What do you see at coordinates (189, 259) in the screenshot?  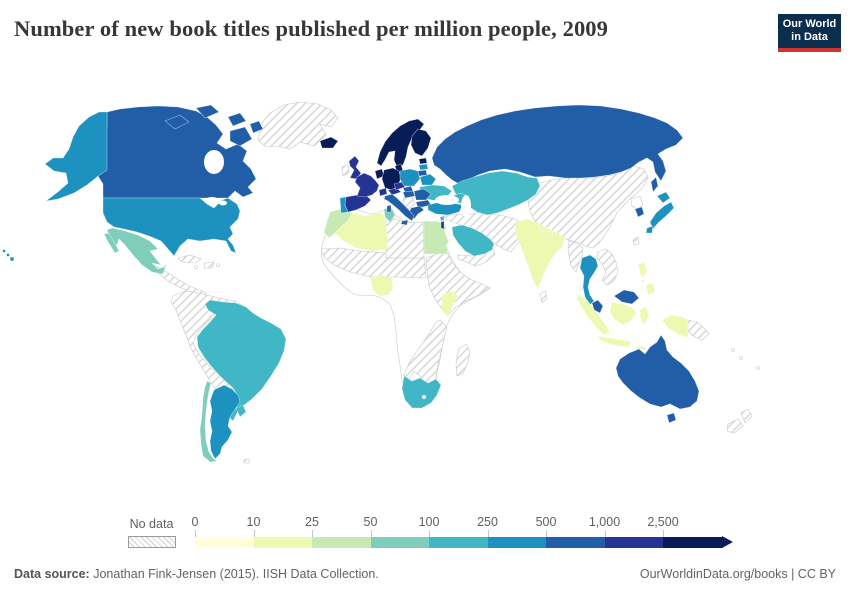 I see `country-cuba` at bounding box center [189, 259].